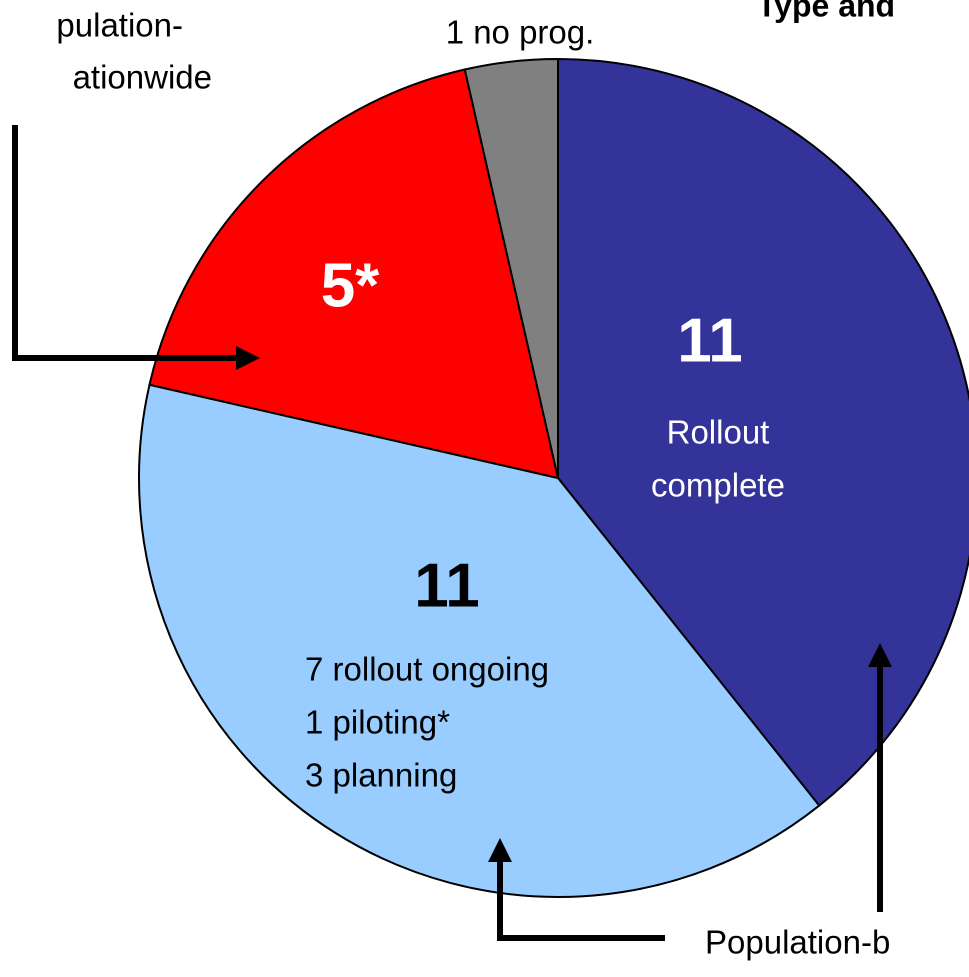  I want to click on slice-note: complete, so click(718, 485).